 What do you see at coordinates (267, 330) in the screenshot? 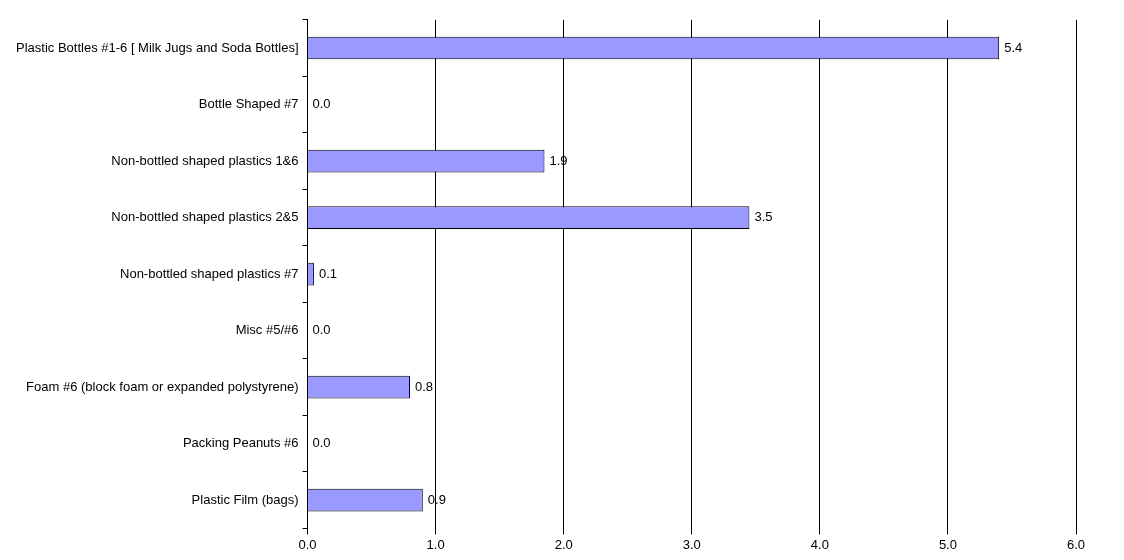
I see `y-tick-label: Misc #5/#6` at bounding box center [267, 330].